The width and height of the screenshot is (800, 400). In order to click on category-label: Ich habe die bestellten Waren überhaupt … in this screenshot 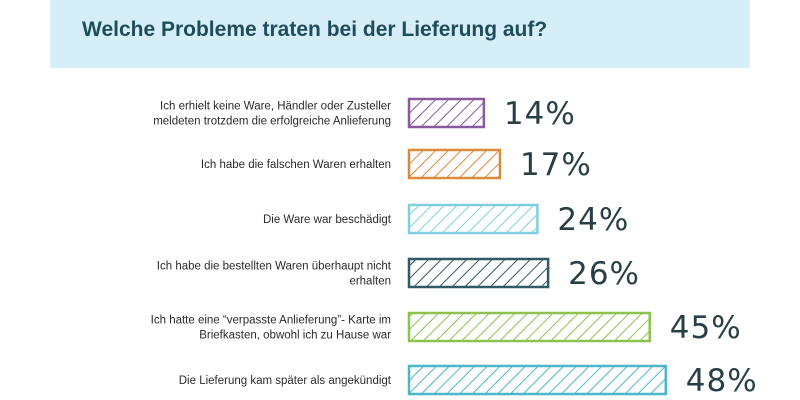, I will do `click(274, 274)`.